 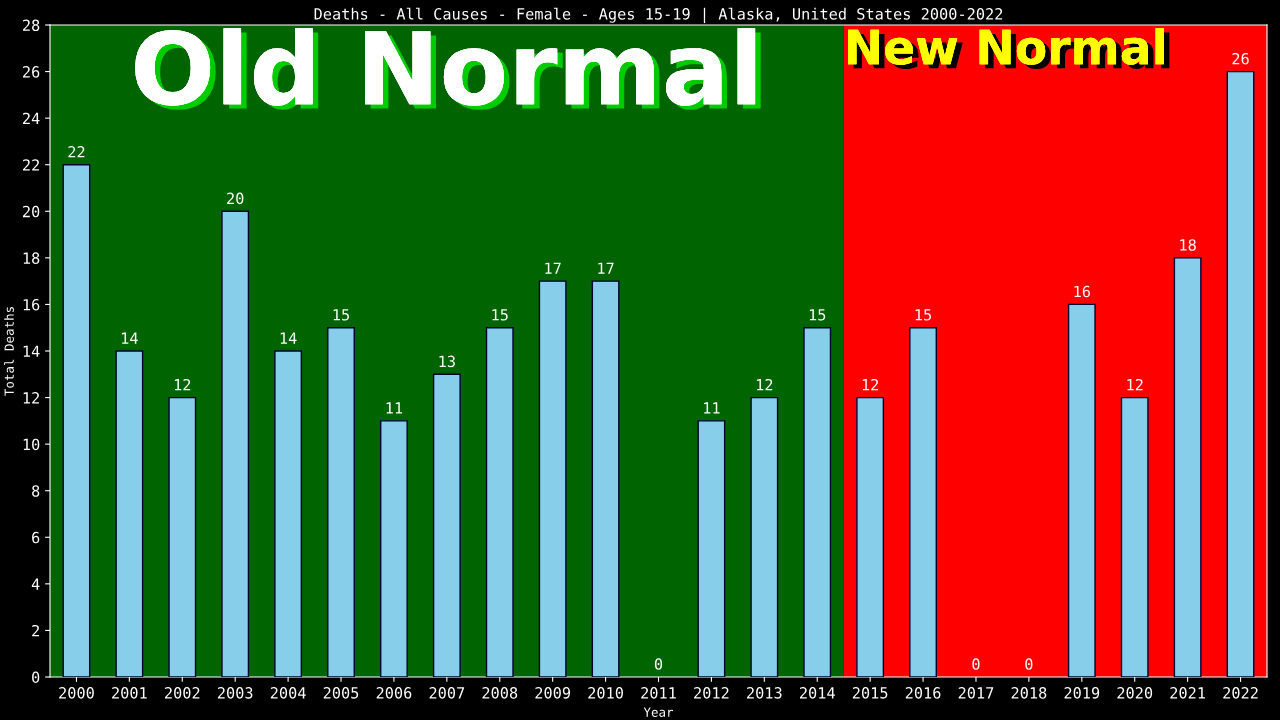 What do you see at coordinates (182, 693) in the screenshot?
I see `x-tick-label: 2002` at bounding box center [182, 693].